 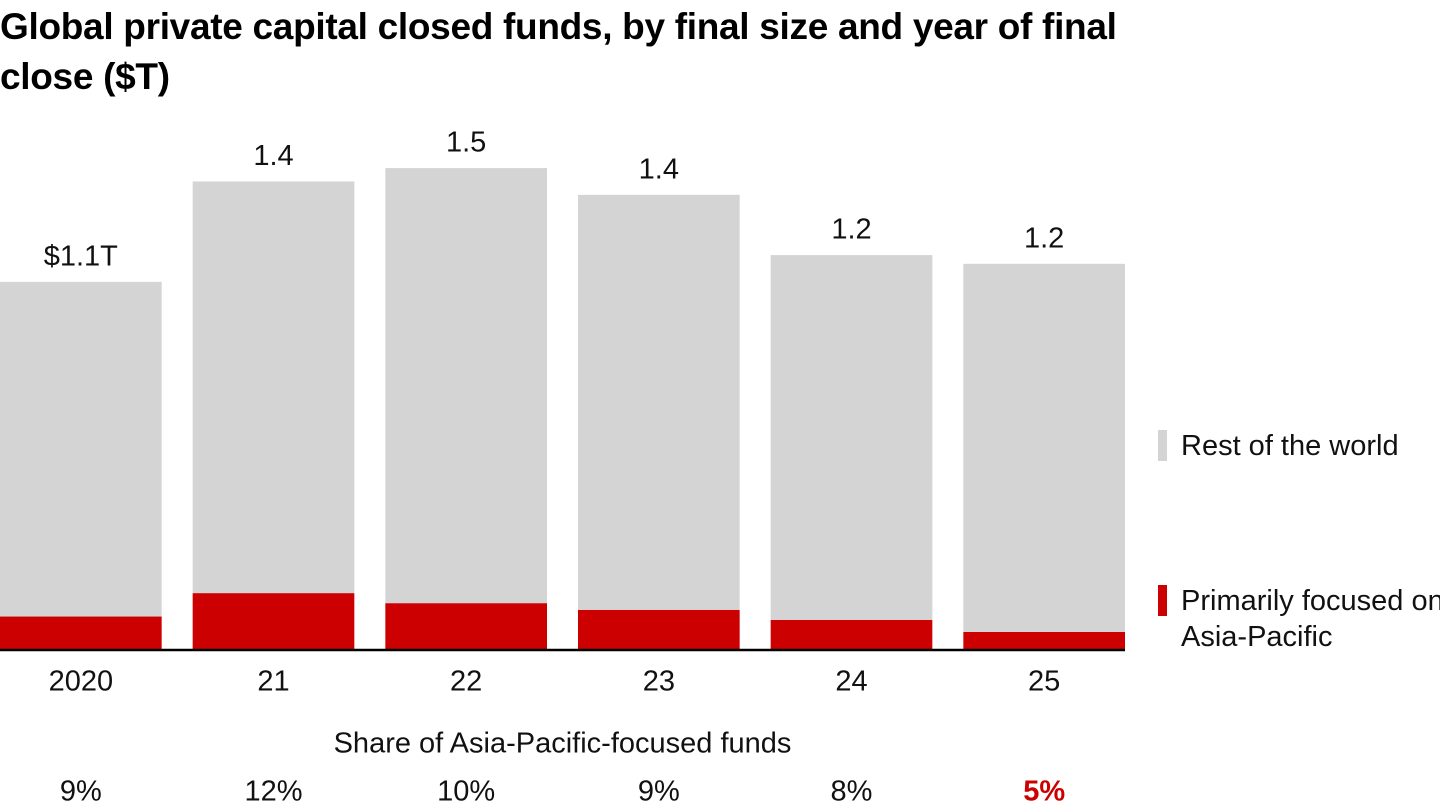 What do you see at coordinates (852, 792) in the screenshot?
I see `share-label: 8%` at bounding box center [852, 792].